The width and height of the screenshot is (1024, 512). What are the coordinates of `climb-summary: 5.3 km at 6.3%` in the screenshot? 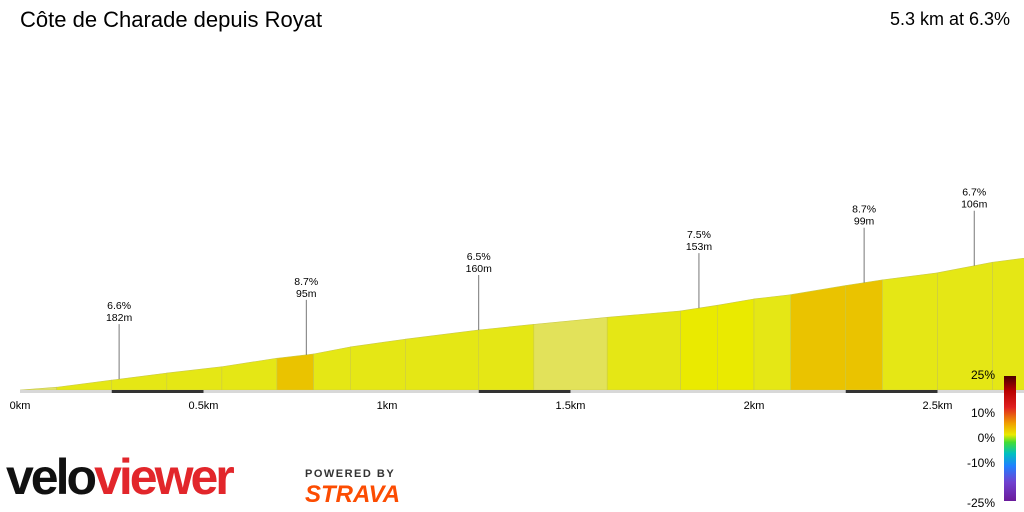 It's located at (949, 19).